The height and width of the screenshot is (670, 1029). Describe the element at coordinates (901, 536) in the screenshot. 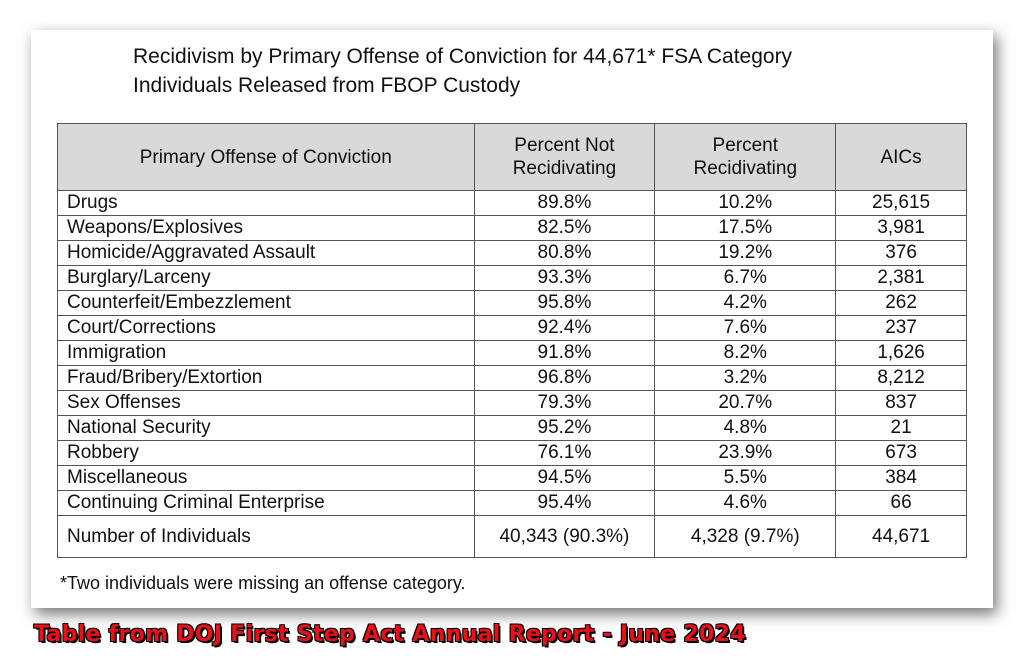

I see `total-aics-cell: 44,671` at that location.